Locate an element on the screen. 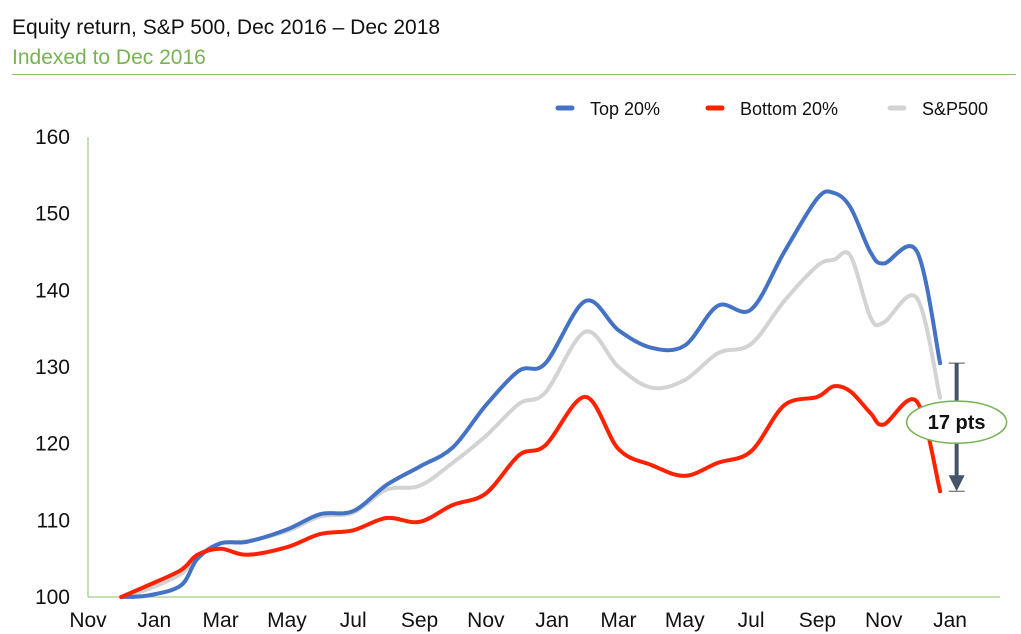 This screenshot has width=1021, height=634. gap-callout-label: 17 pts is located at coordinates (957, 423).